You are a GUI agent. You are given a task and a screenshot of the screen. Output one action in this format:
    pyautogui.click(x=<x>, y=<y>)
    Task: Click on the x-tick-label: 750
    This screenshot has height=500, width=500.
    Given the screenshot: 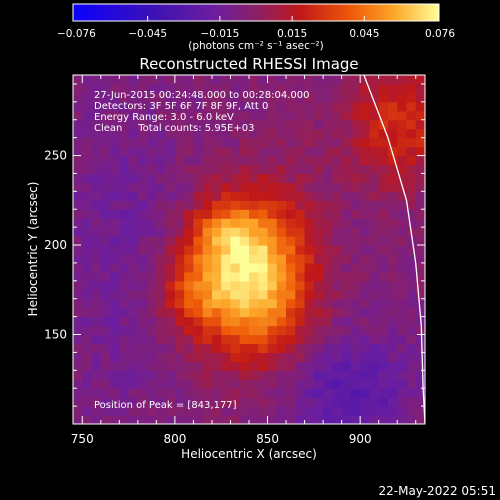 What is the action you would take?
    pyautogui.click(x=82, y=439)
    